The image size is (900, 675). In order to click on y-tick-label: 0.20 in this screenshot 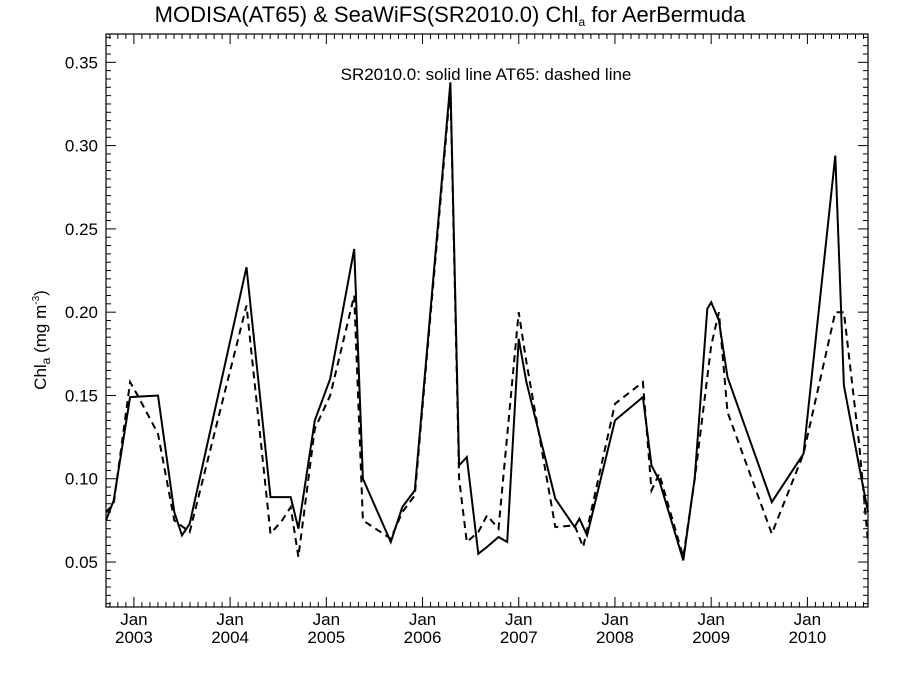, I will do `click(81, 312)`.